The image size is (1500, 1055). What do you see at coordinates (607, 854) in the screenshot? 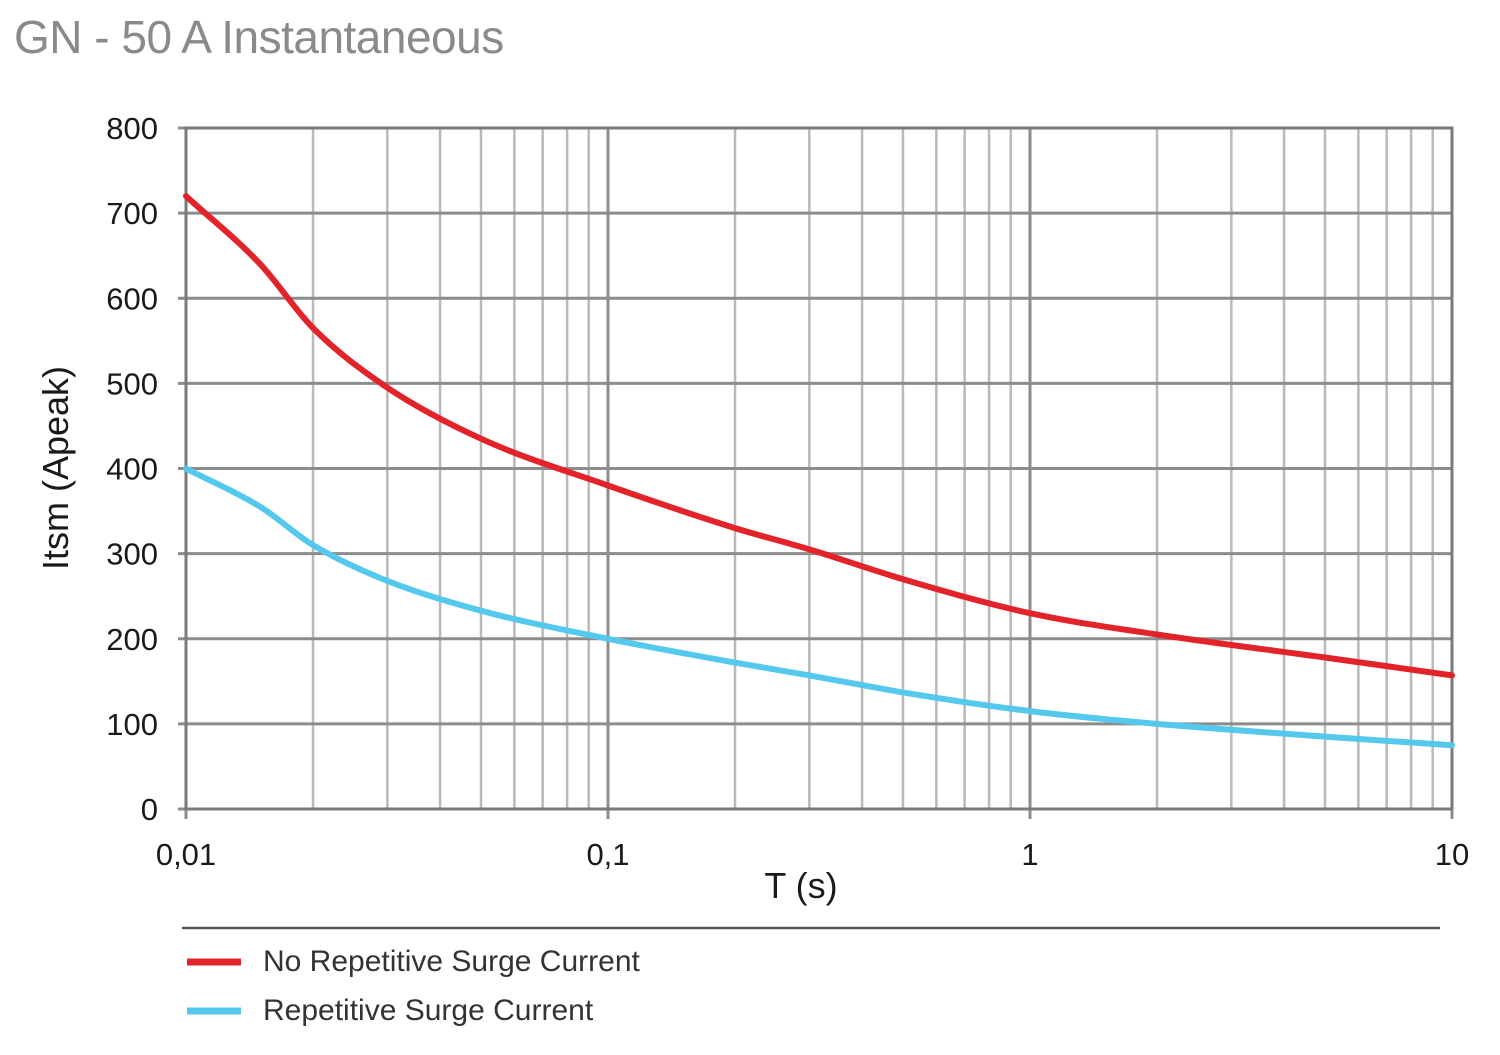
I see `x-tick-label: 0,1` at bounding box center [607, 854].